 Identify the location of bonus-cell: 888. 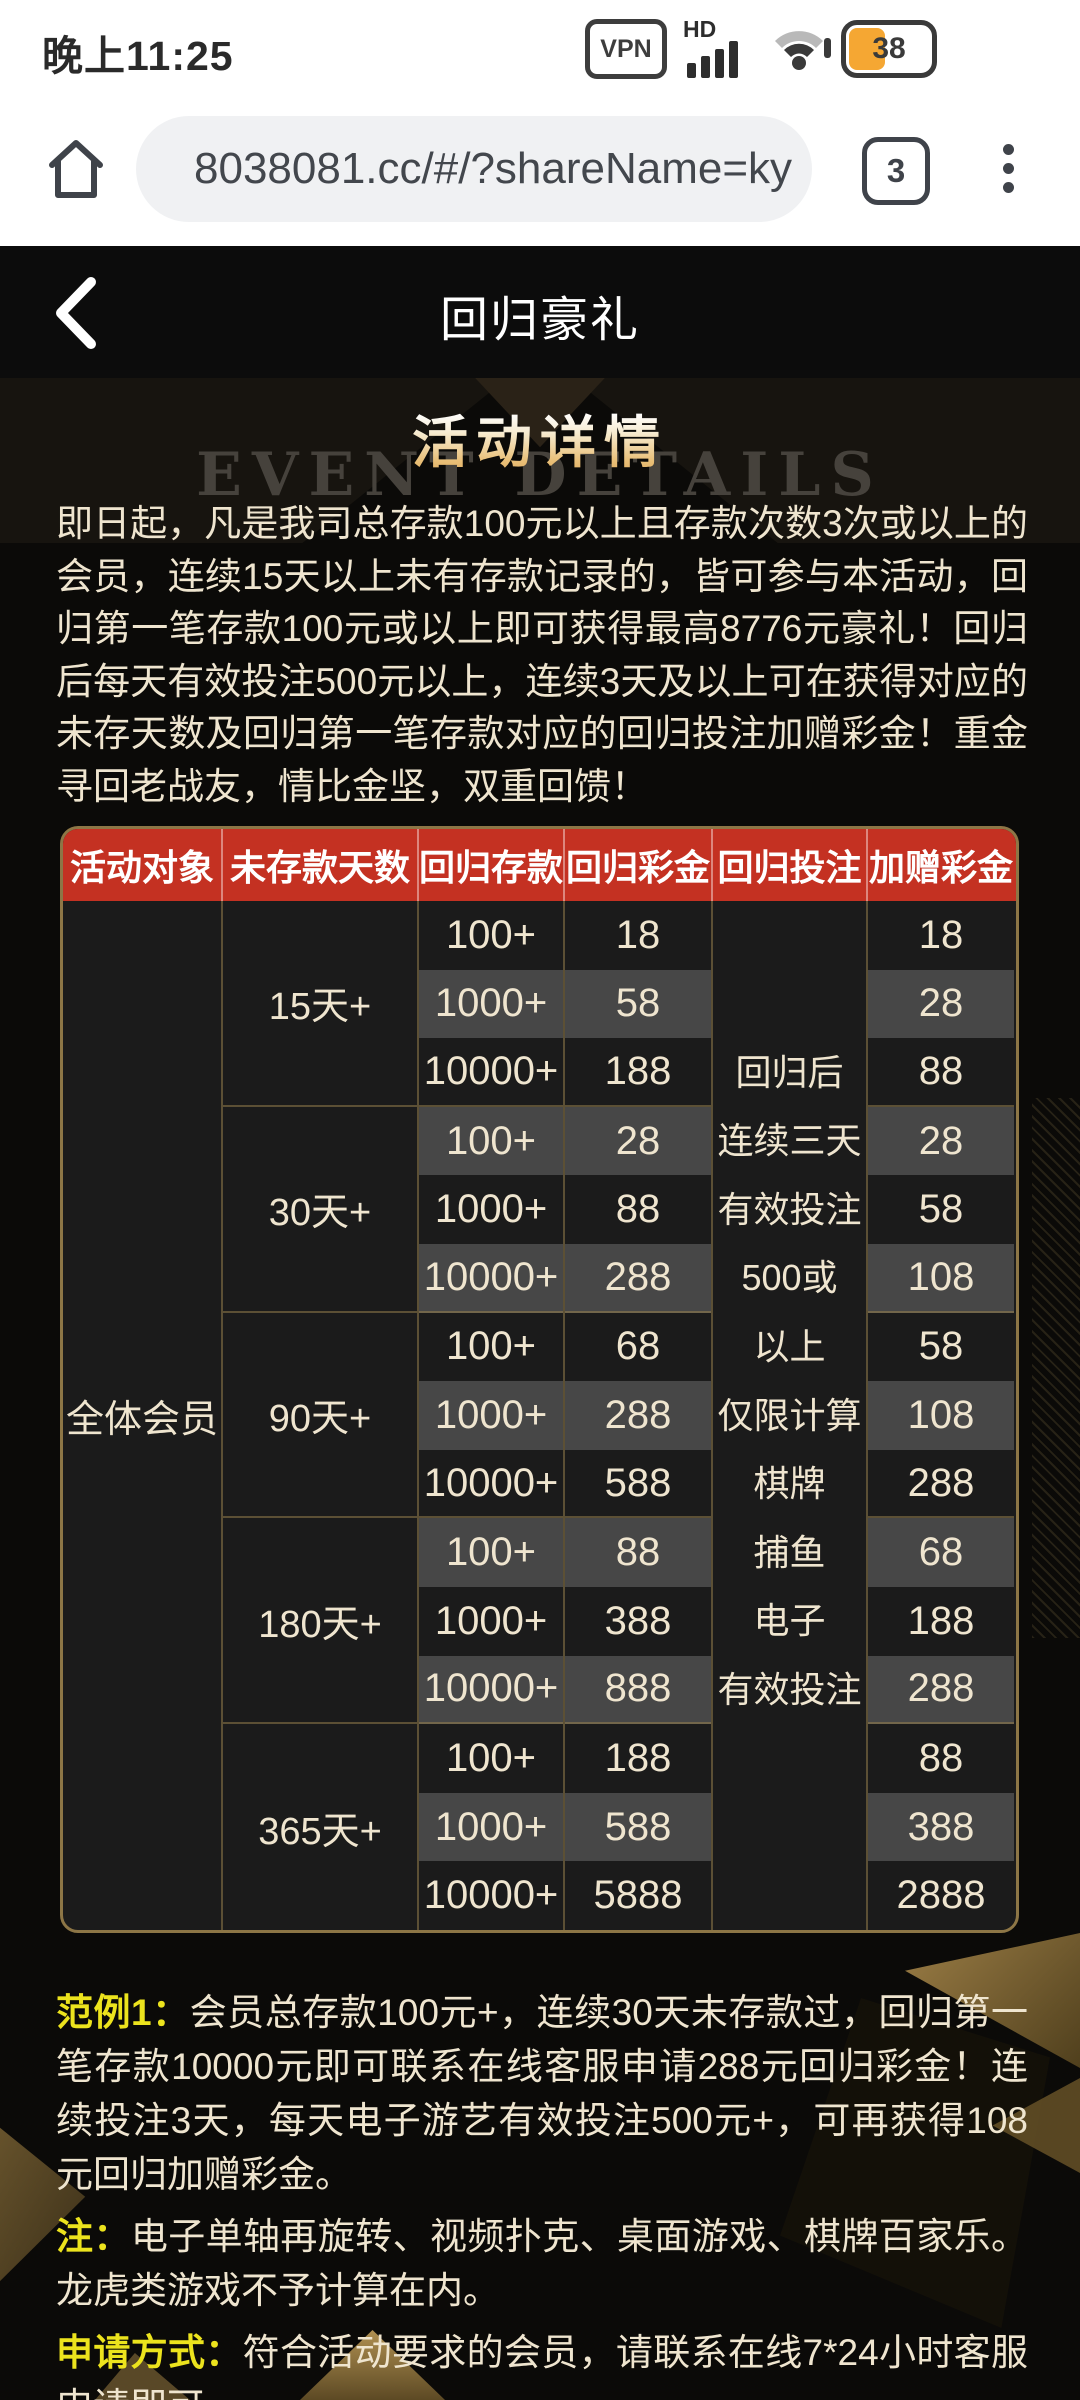
(638, 1690).